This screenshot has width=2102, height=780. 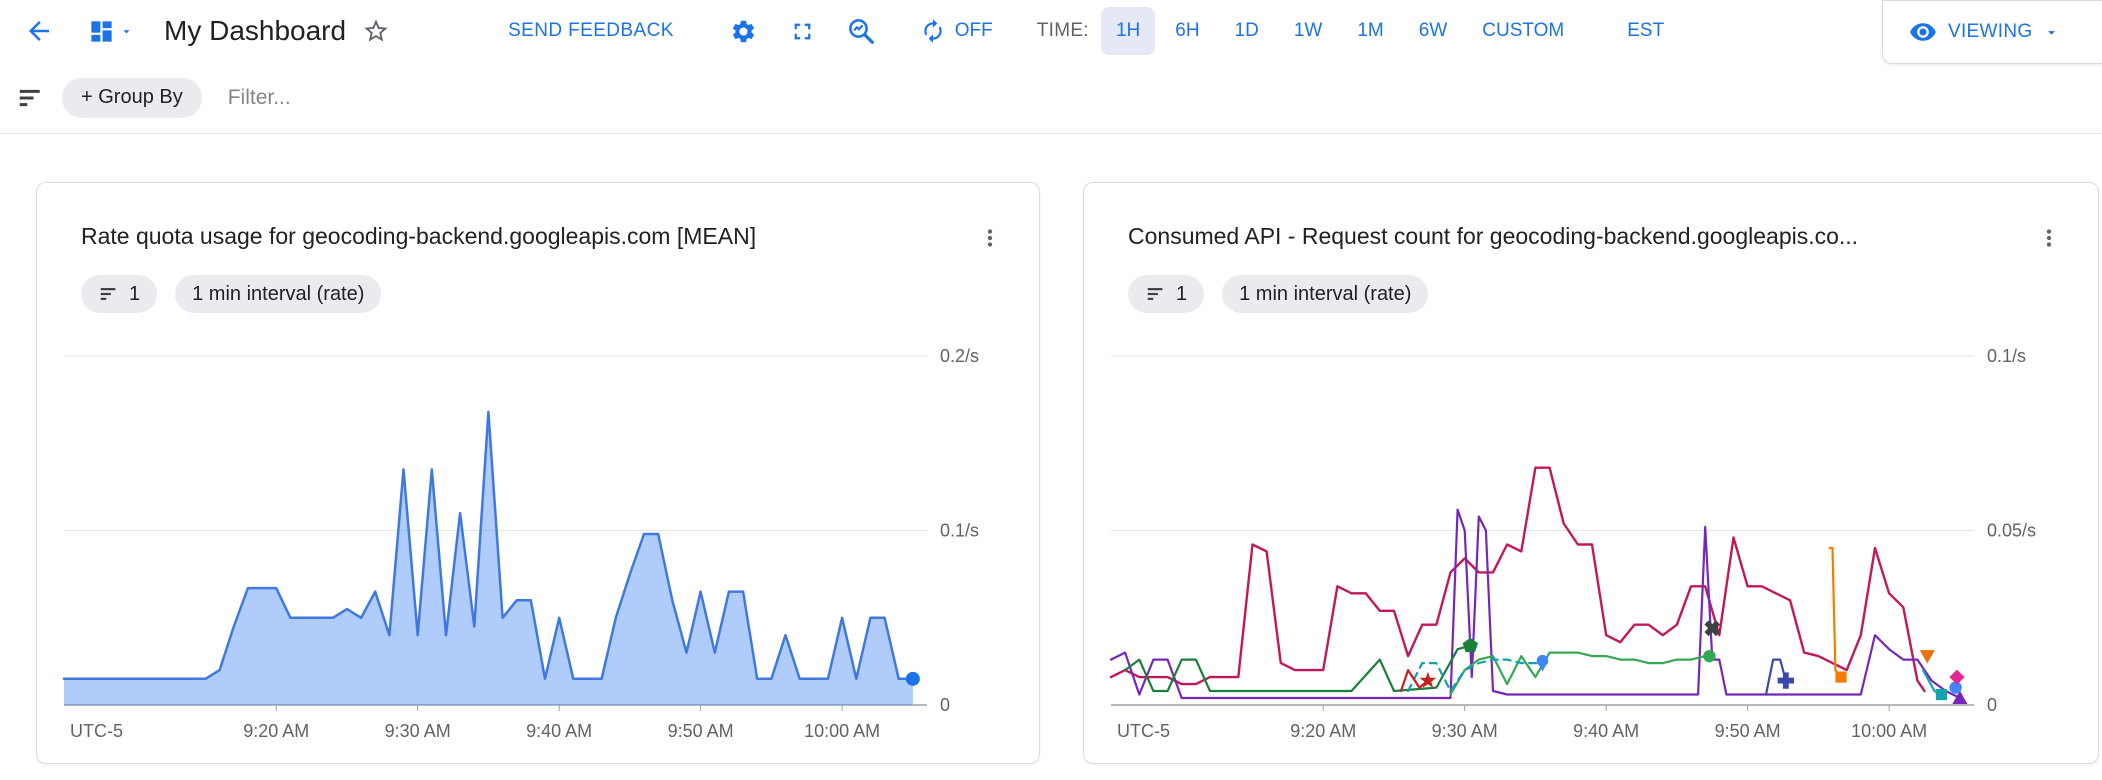 I want to click on time-range-1m: 1M, so click(x=1370, y=31).